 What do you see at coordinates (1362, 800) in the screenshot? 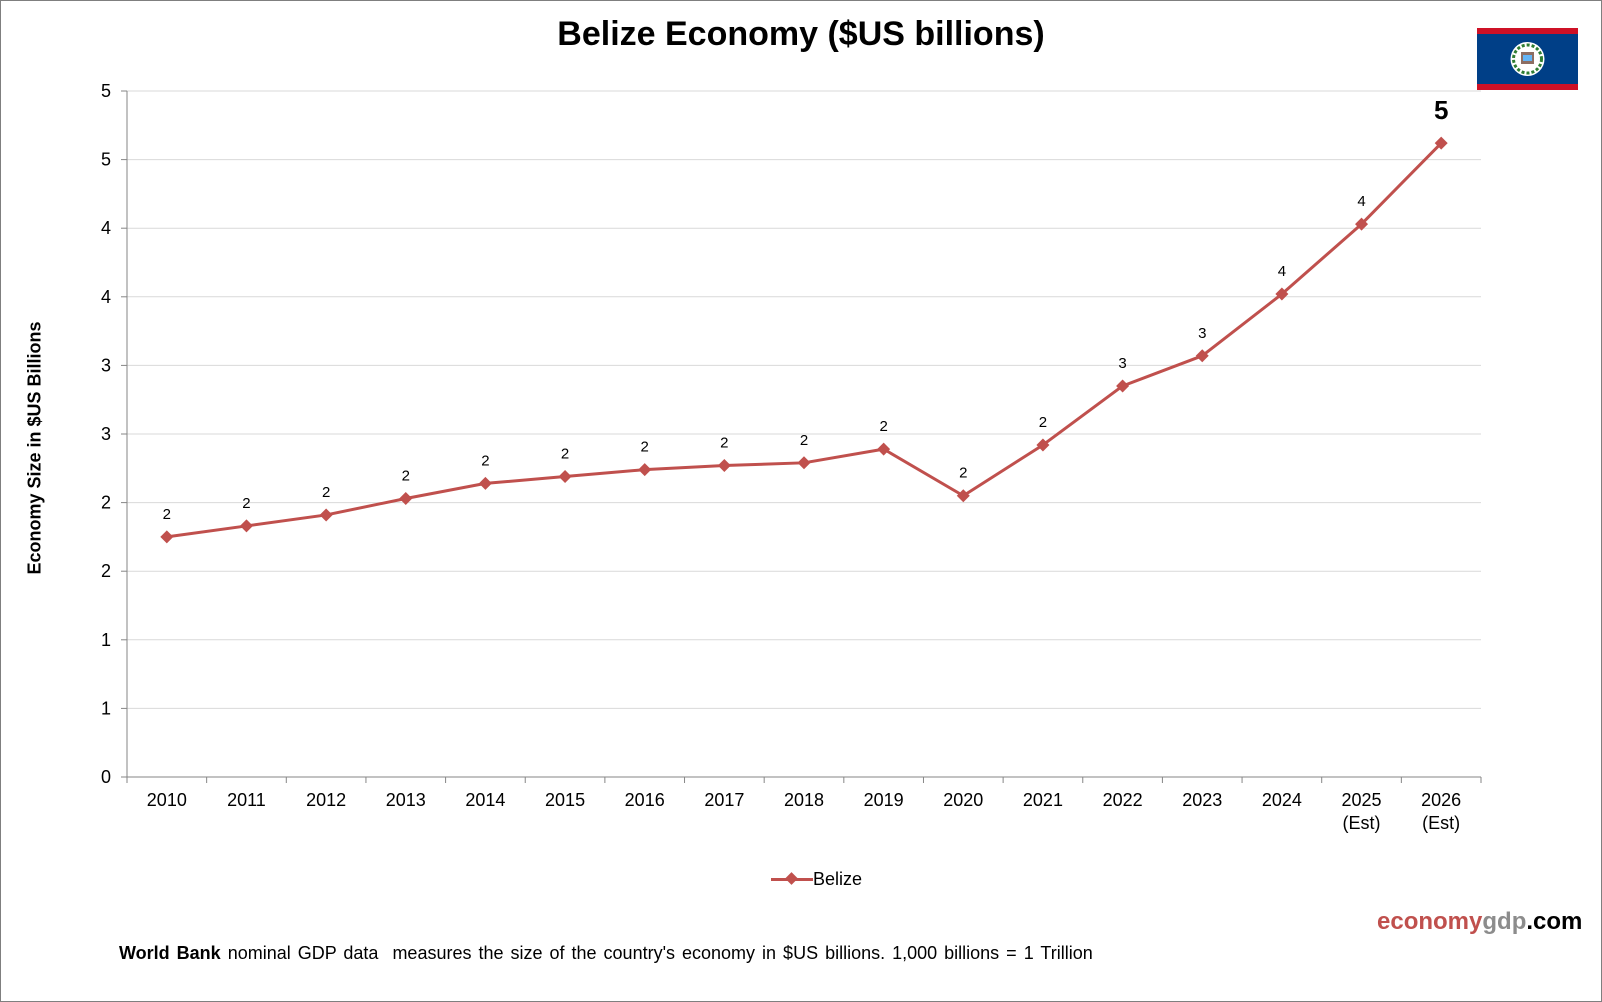
I see `x-tick-label: 2025` at bounding box center [1362, 800].